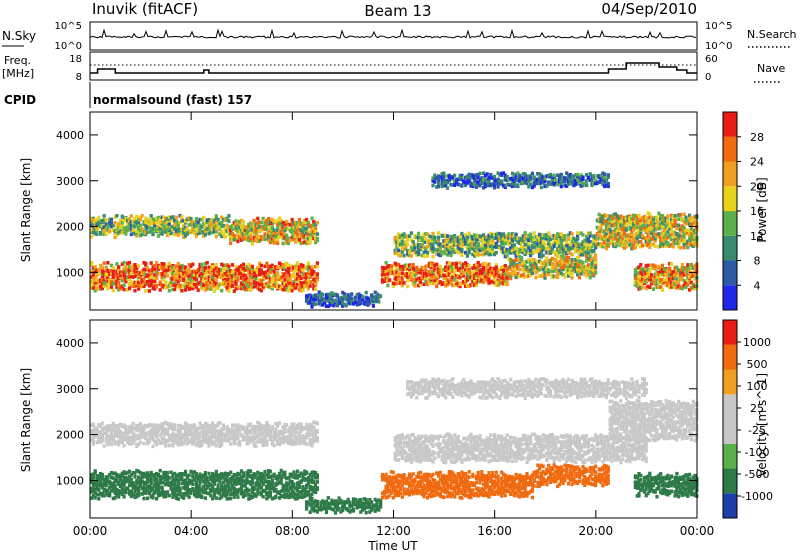  Describe the element at coordinates (26, 210) in the screenshot. I see `power-ylabel: Slant Range [km]` at that location.